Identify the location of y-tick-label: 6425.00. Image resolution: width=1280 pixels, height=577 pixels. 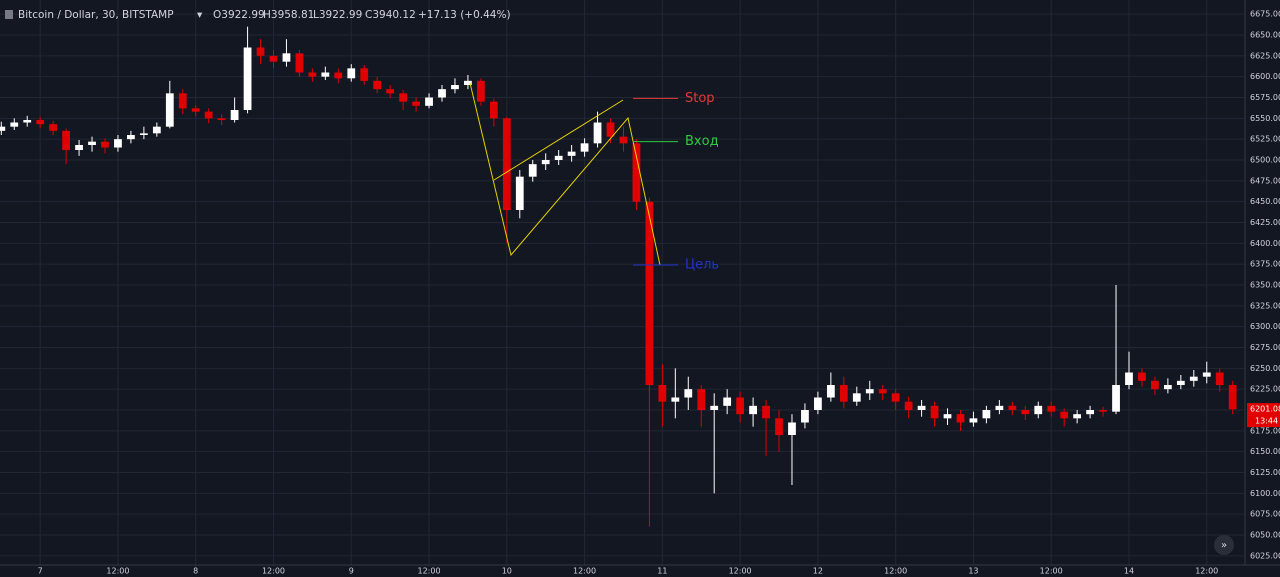
(1265, 222).